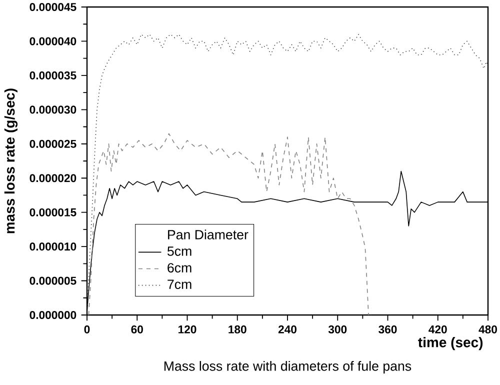 This screenshot has width=500, height=385. Describe the element at coordinates (53, 280) in the screenshot. I see `y-tick-label: 0.000005` at that location.